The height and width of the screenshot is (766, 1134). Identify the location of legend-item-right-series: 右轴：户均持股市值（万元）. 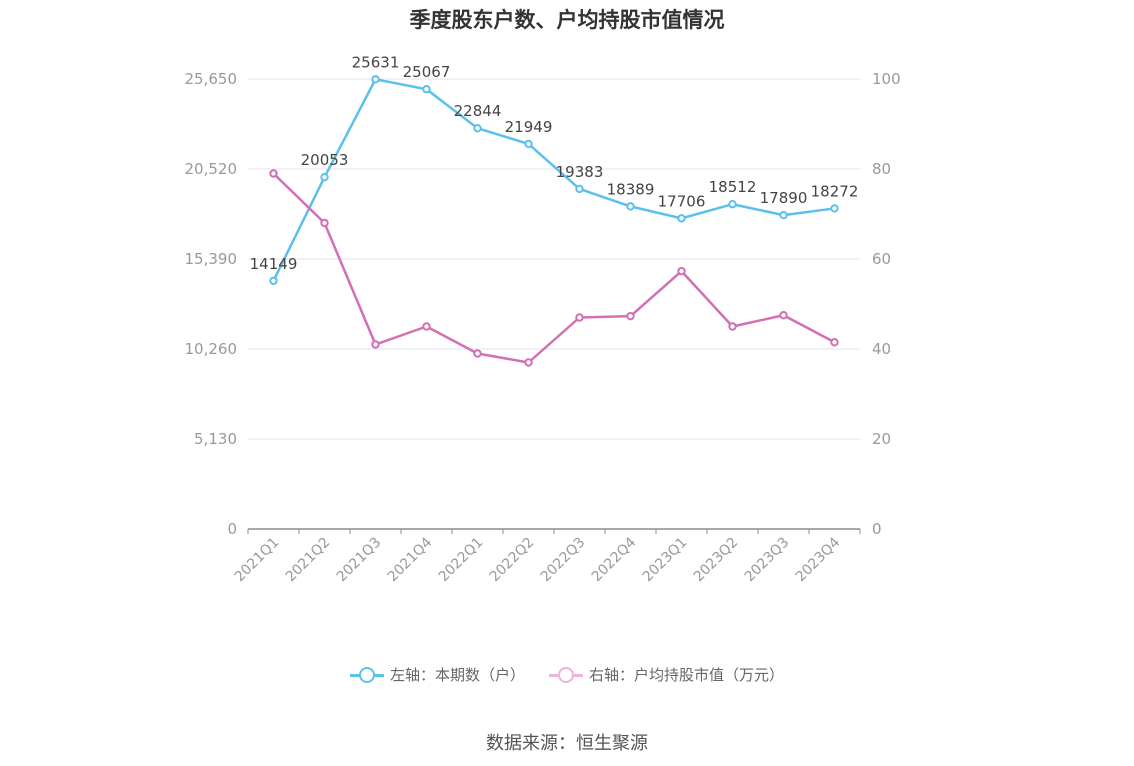
(666, 674).